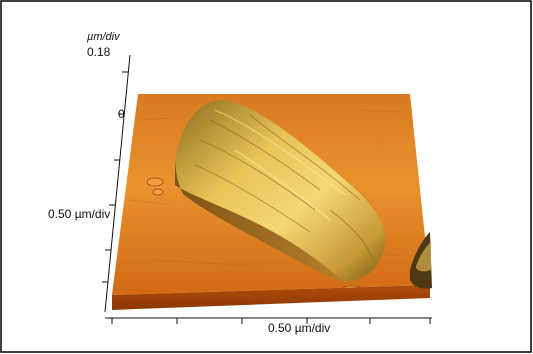 This screenshot has height=354, width=533. What do you see at coordinates (104, 37) in the screenshot?
I see `z-axis-unit-label: µm/div` at bounding box center [104, 37].